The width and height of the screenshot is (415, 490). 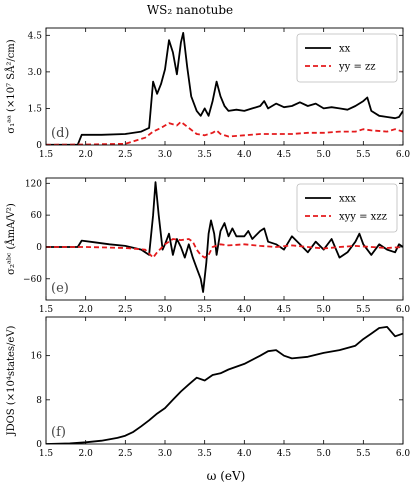 What do you see at coordinates (35, 36) in the screenshot?
I see `y-tick-label: 4.5` at bounding box center [35, 36].